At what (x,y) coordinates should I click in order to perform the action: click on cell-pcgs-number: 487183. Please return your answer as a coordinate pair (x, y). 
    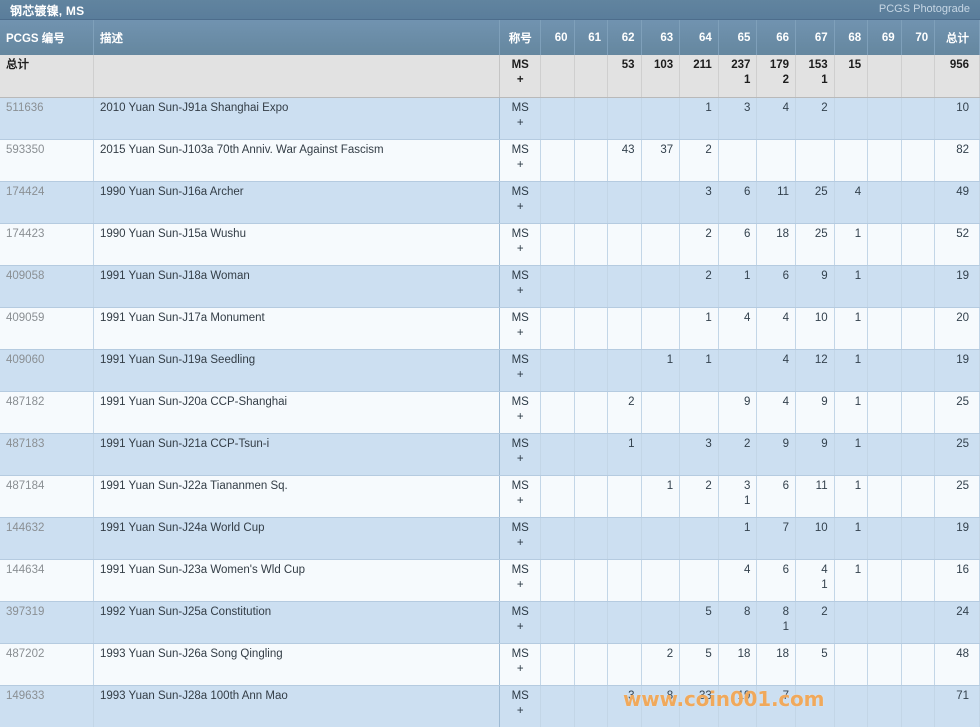
    Looking at the image, I should click on (47, 454).